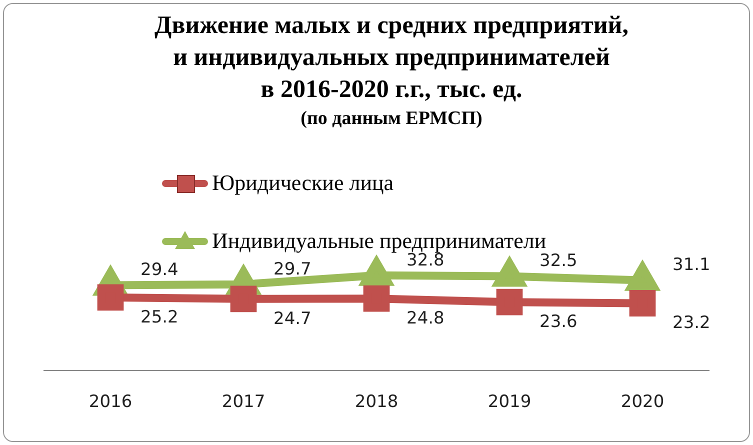 This screenshot has height=445, width=753. What do you see at coordinates (303, 183) in the screenshot?
I see `legend-label: Юридические лица` at bounding box center [303, 183].